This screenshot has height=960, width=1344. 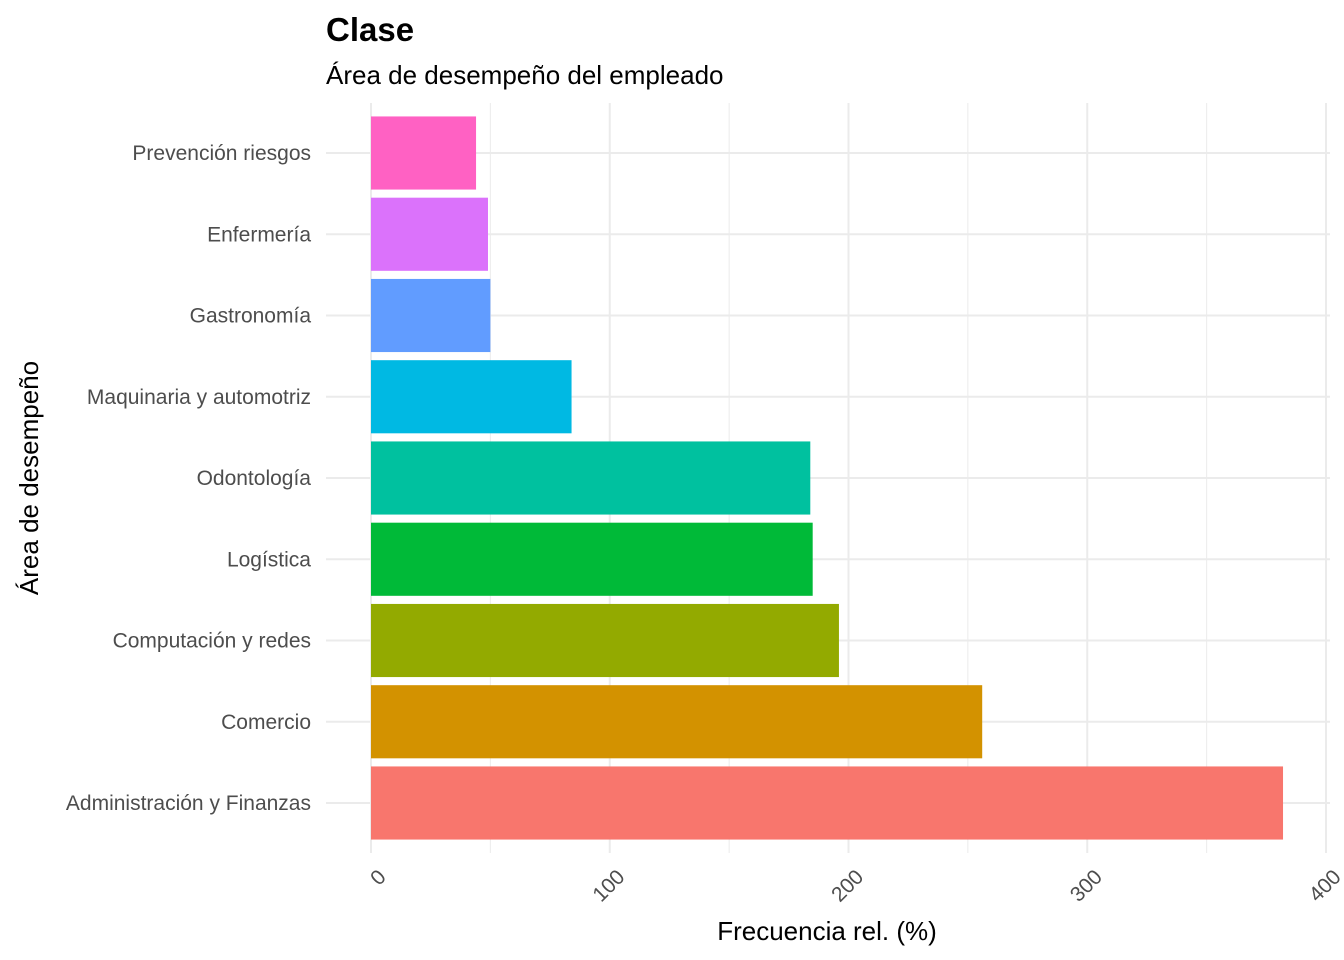 I want to click on x-tick-labels: 0 100 200 300 400, so click(x=855, y=885).